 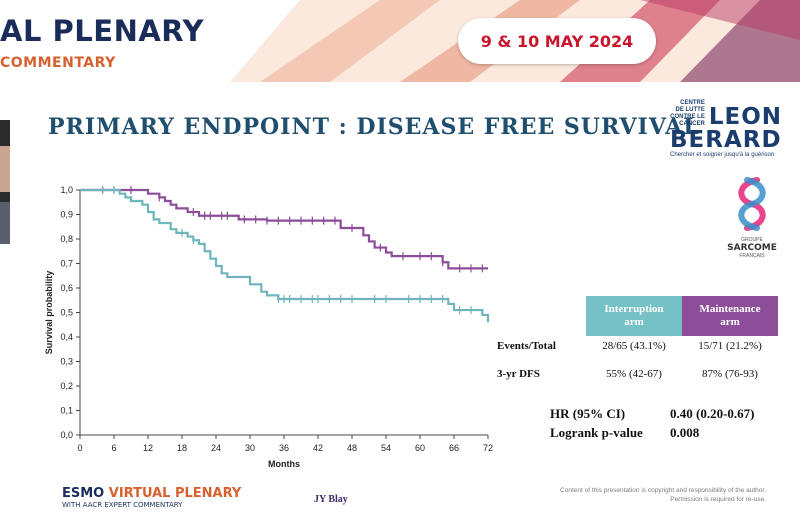 What do you see at coordinates (66, 386) in the screenshot?
I see `y-tick-label: 0,2` at bounding box center [66, 386].